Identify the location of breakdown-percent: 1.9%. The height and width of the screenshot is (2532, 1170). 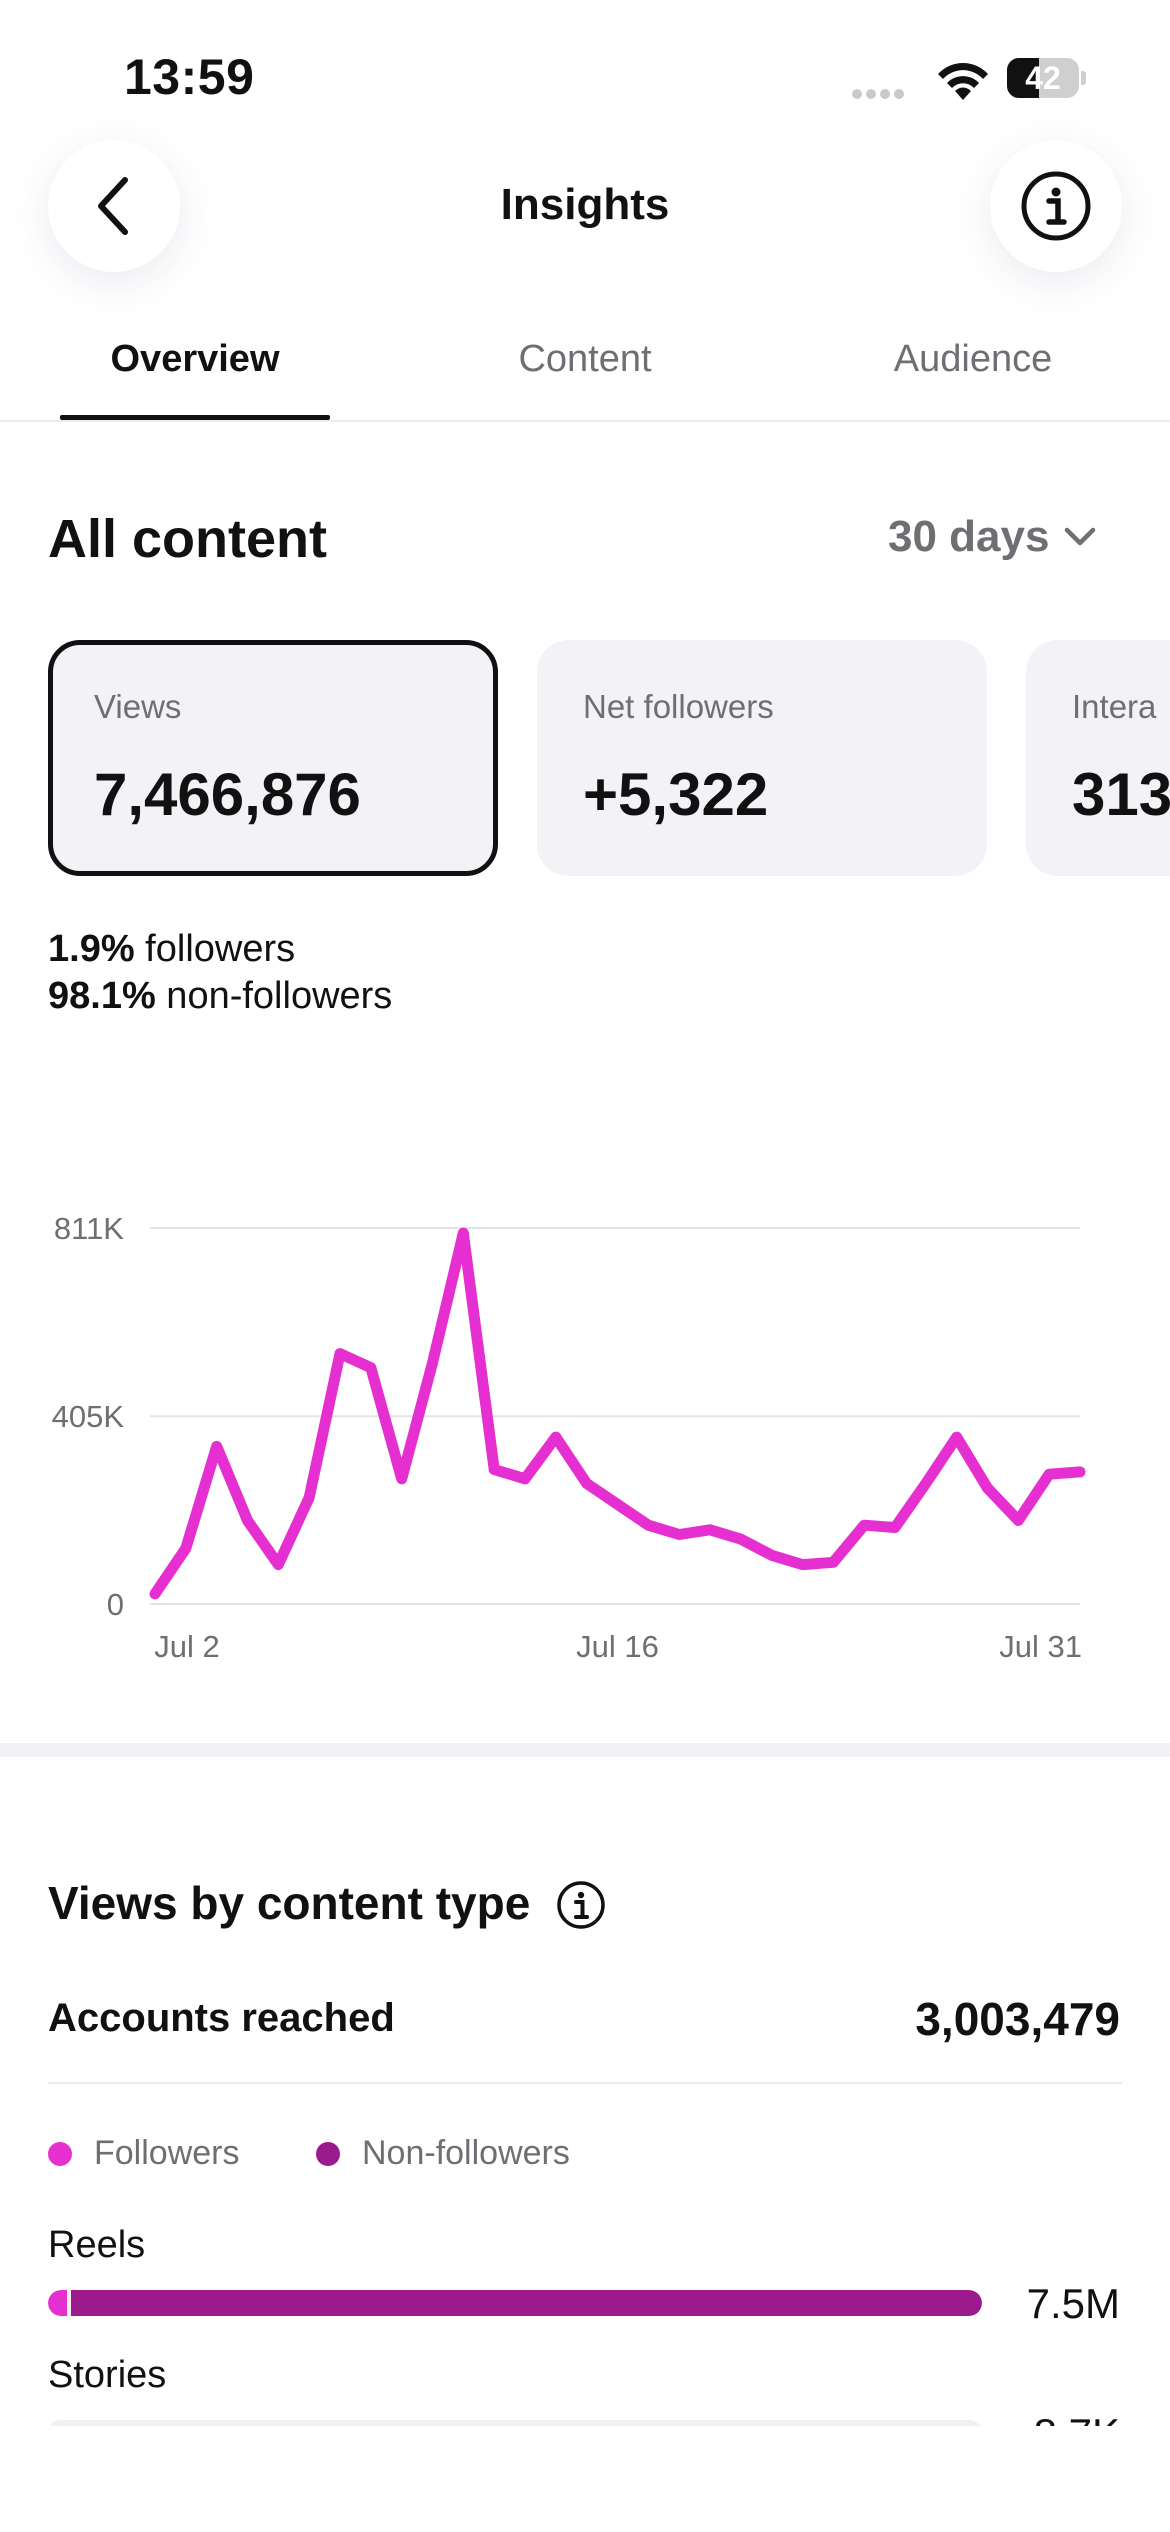
(91, 949).